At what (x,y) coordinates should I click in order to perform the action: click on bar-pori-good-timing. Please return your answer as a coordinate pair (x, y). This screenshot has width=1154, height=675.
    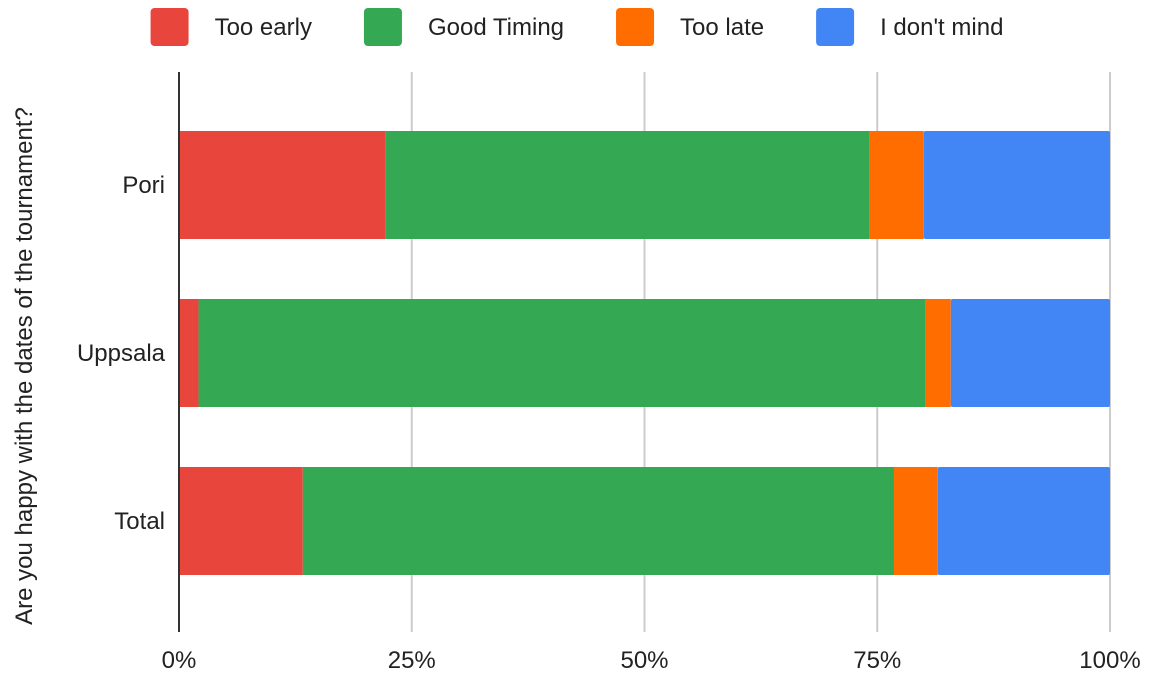
    Looking at the image, I should click on (627, 185).